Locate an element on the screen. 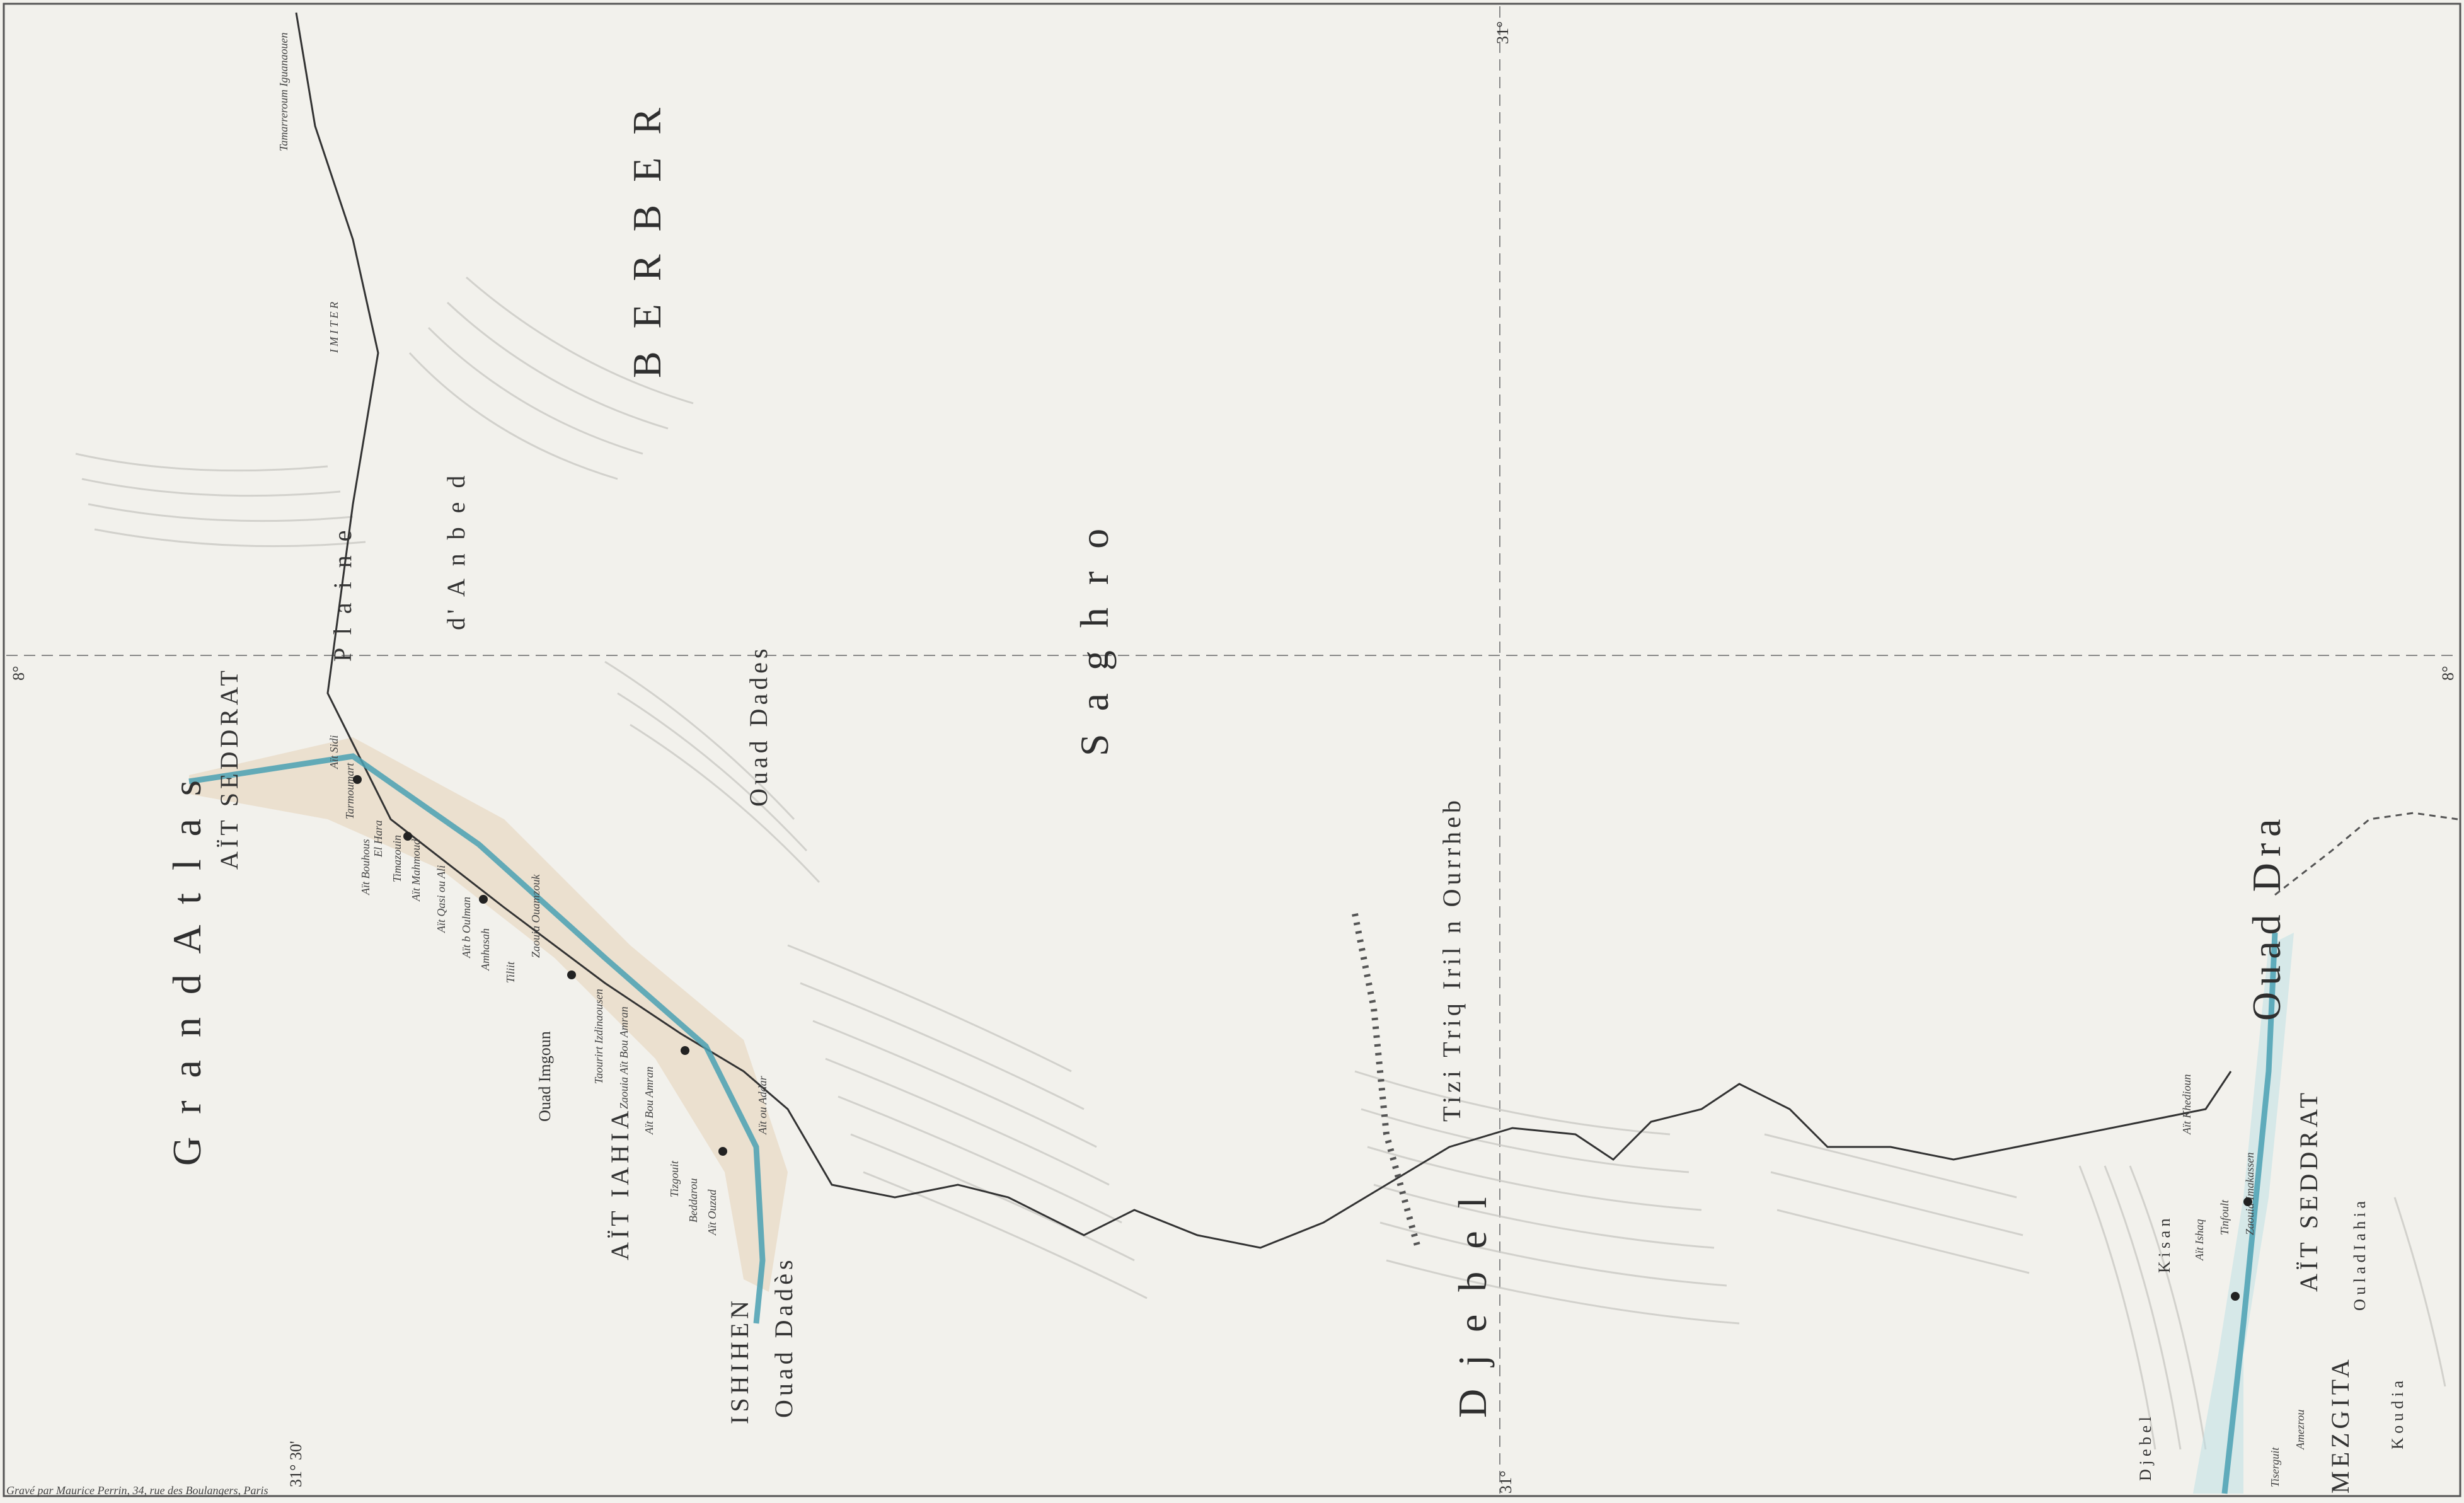 The height and width of the screenshot is (1503, 2464). place-5: Aït Bouhous is located at coordinates (365, 867).